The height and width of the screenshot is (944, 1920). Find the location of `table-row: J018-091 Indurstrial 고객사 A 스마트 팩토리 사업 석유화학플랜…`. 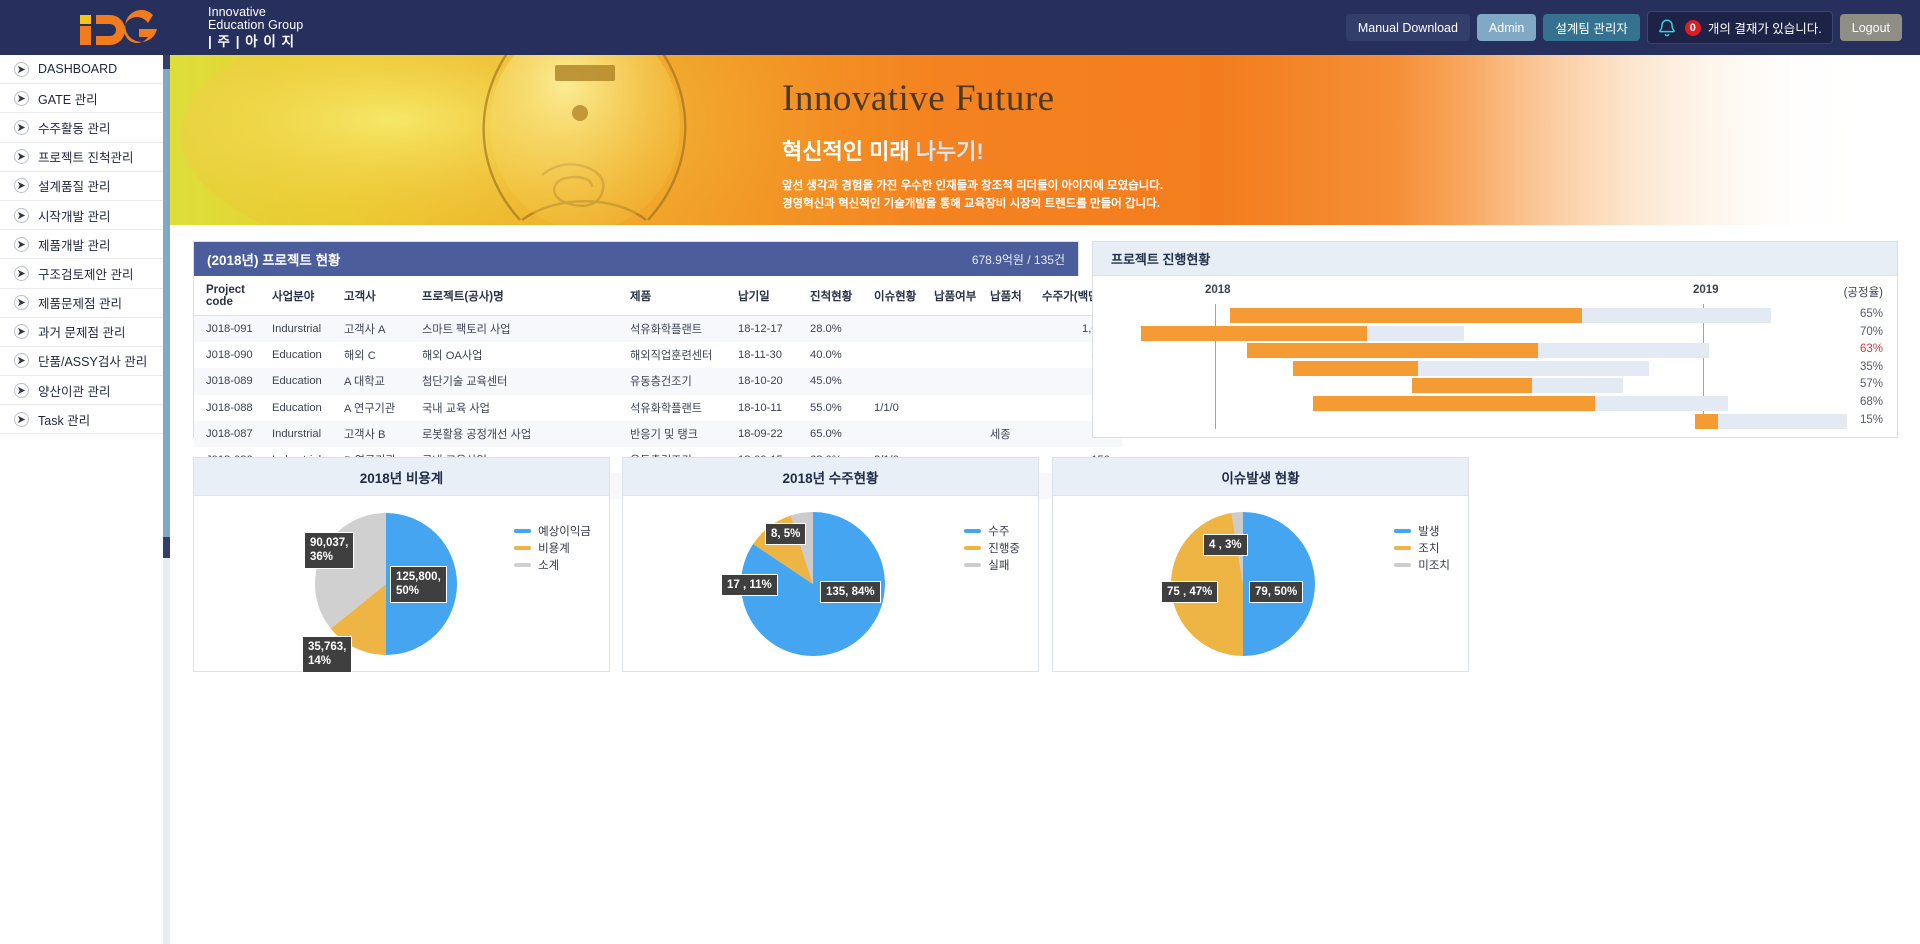

table-row: J018-091 Indurstrial 고객사 A 스마트 팩토리 사업 석유화학플랜… is located at coordinates (658, 329).